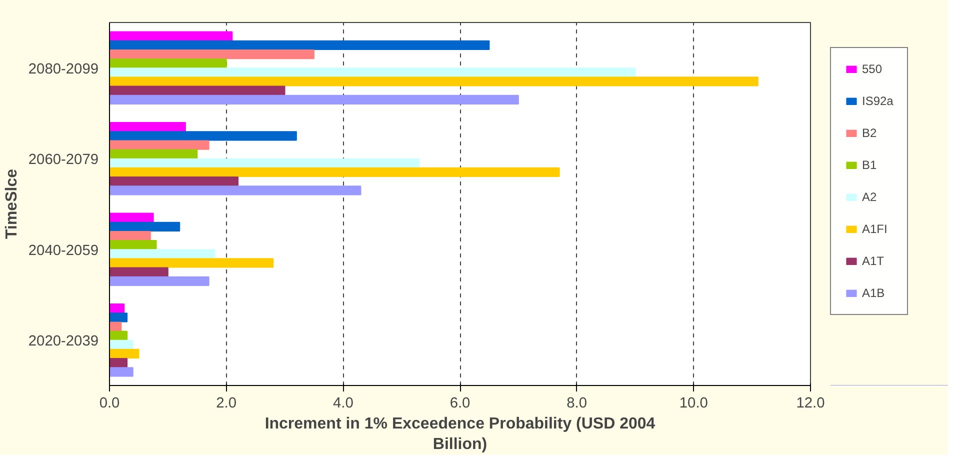 This screenshot has height=459, width=954. I want to click on legend-label: A2, so click(870, 197).